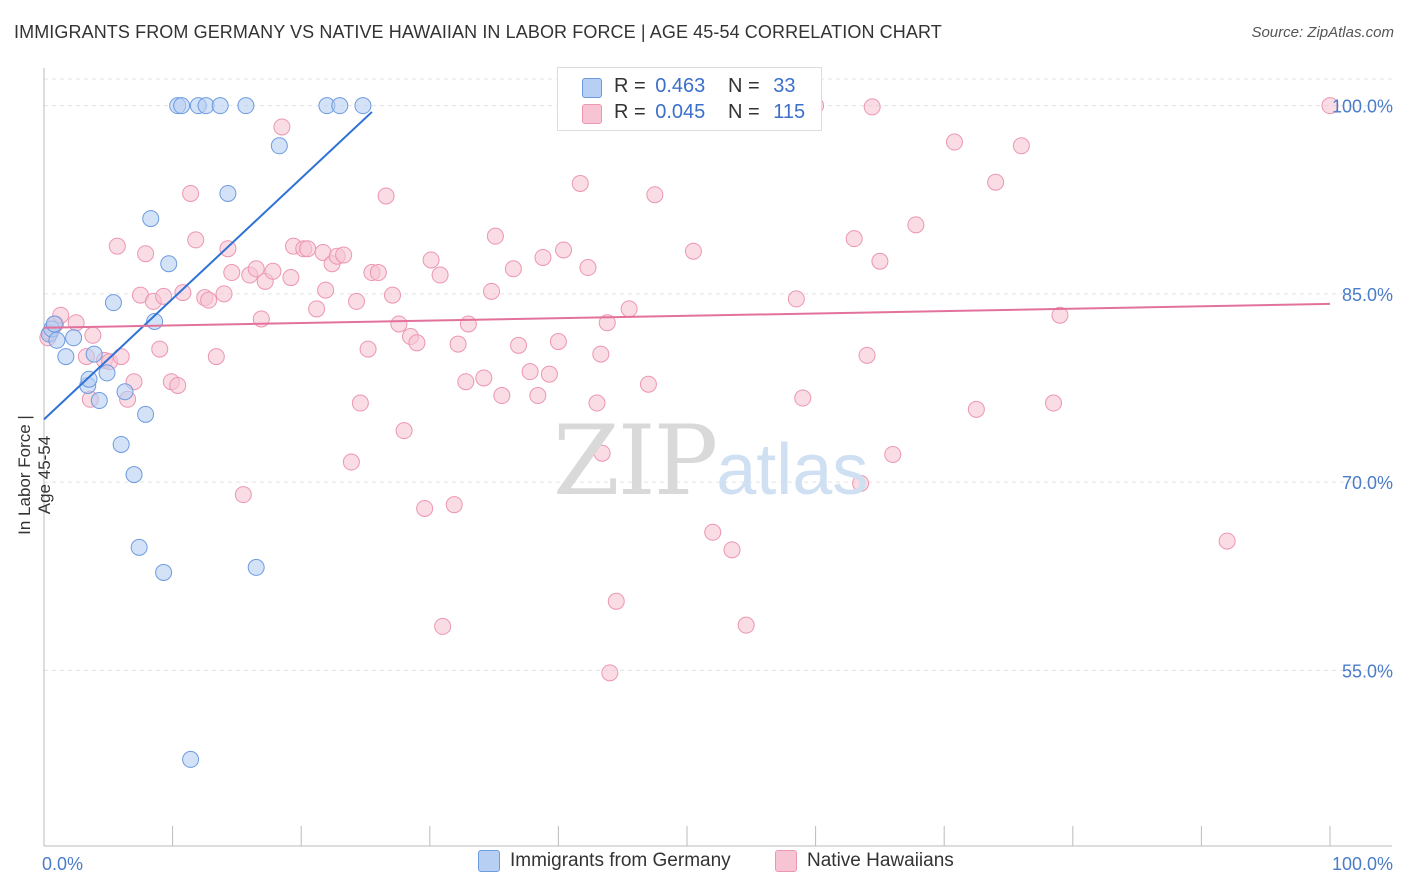 This screenshot has width=1406, height=892. Describe the element at coordinates (592, 88) in the screenshot. I see `stats-swatch-blue` at that location.